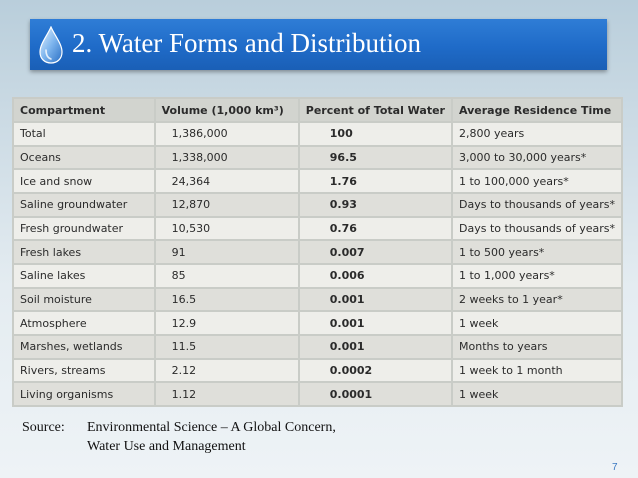 This screenshot has width=638, height=478. What do you see at coordinates (84, 370) in the screenshot?
I see `cell-compartment: Rivers, streams` at bounding box center [84, 370].